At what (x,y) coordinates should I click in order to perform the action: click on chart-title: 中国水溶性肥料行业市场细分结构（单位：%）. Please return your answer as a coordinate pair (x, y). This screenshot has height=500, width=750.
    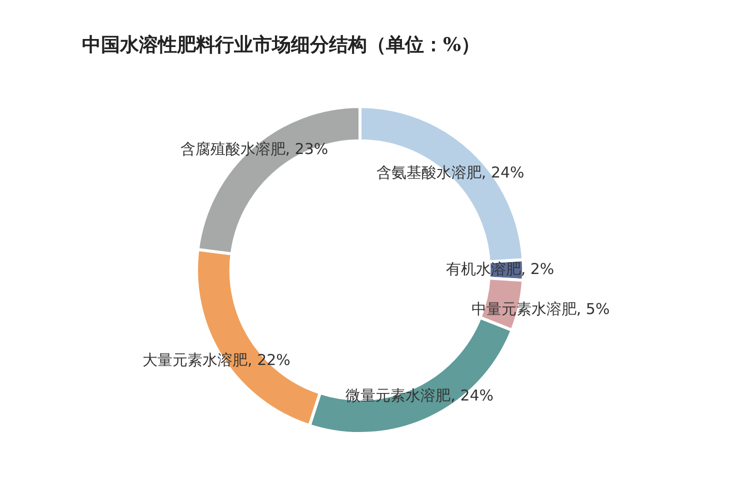
    Looking at the image, I should click on (281, 45).